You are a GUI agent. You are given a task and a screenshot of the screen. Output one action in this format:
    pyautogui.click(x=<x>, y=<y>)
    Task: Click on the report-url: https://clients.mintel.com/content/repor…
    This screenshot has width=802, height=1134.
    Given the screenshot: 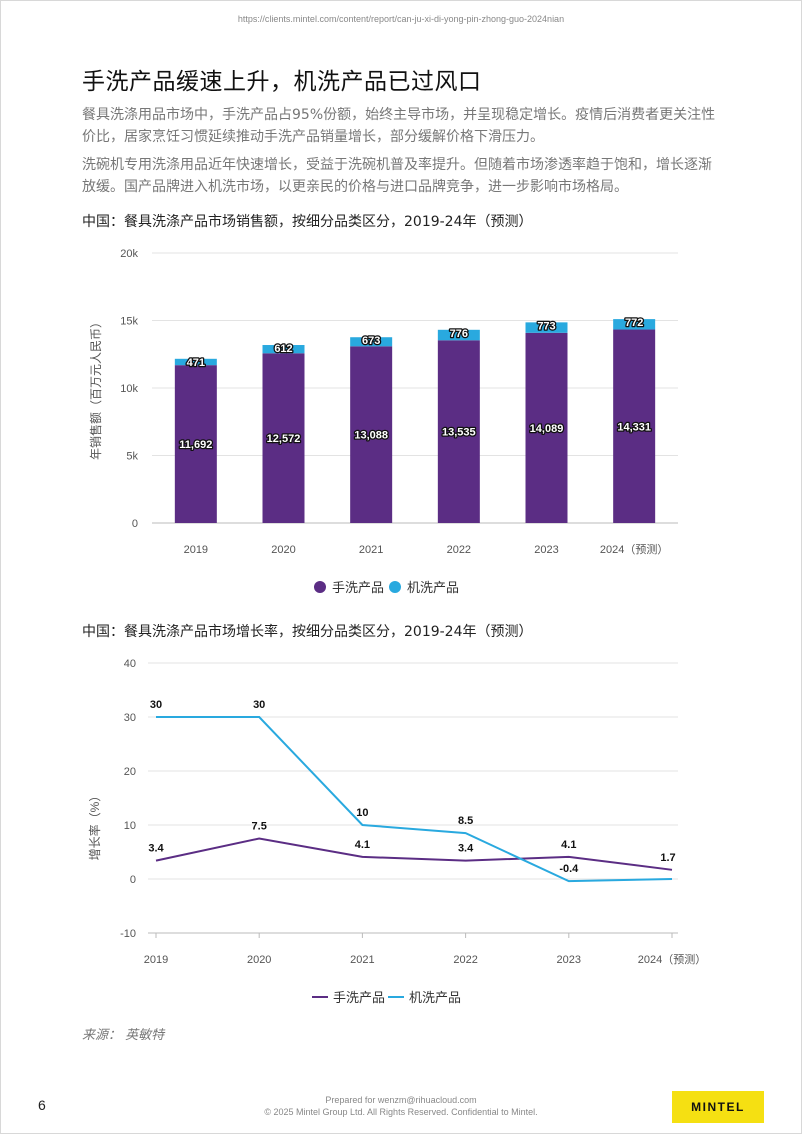 What is the action you would take?
    pyautogui.click(x=401, y=19)
    